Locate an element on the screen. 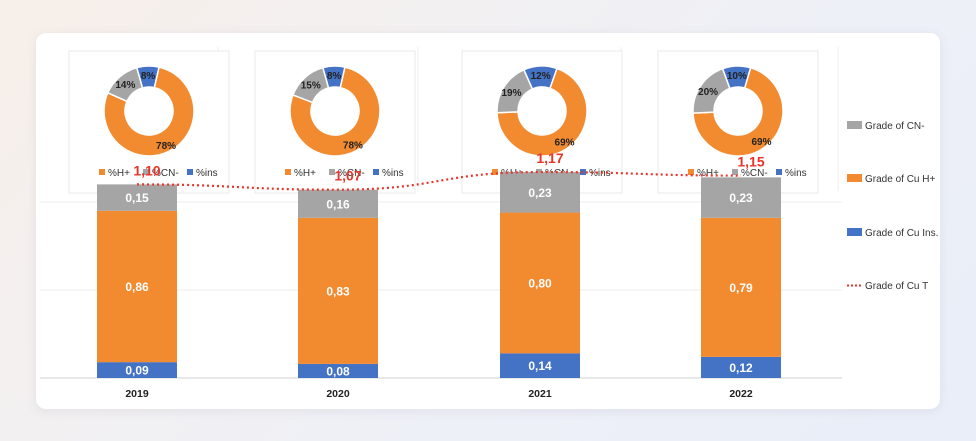 Image resolution: width=976 pixels, height=441 pixels. donut-2022: 10% 69% 20% %H+ %CN- %ins is located at coordinates (738, 122).